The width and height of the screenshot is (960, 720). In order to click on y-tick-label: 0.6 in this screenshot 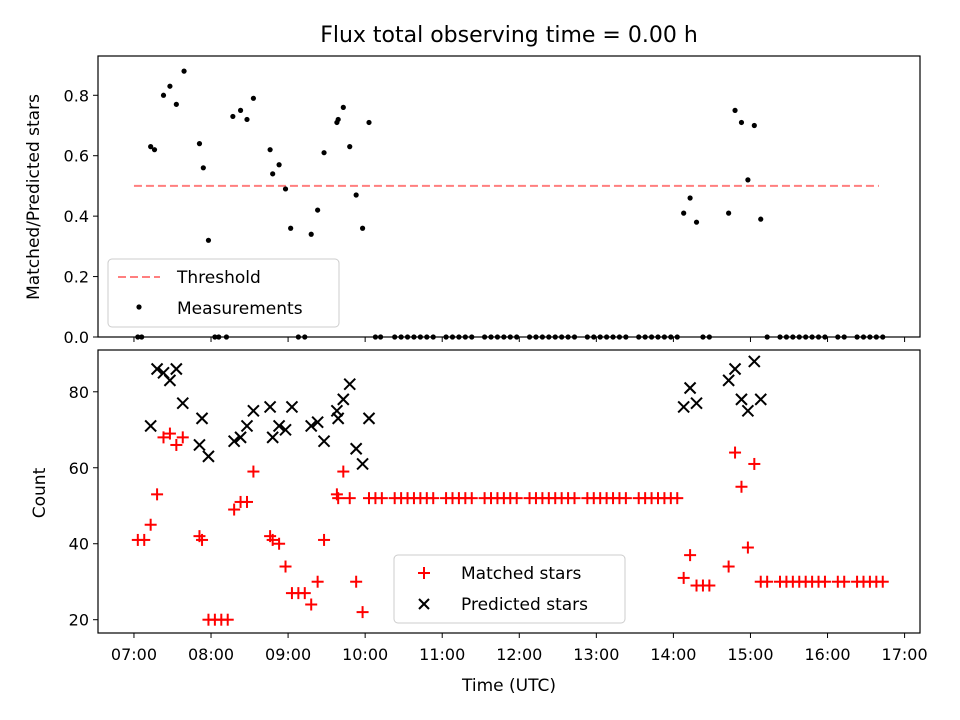, I will do `click(76, 156)`.